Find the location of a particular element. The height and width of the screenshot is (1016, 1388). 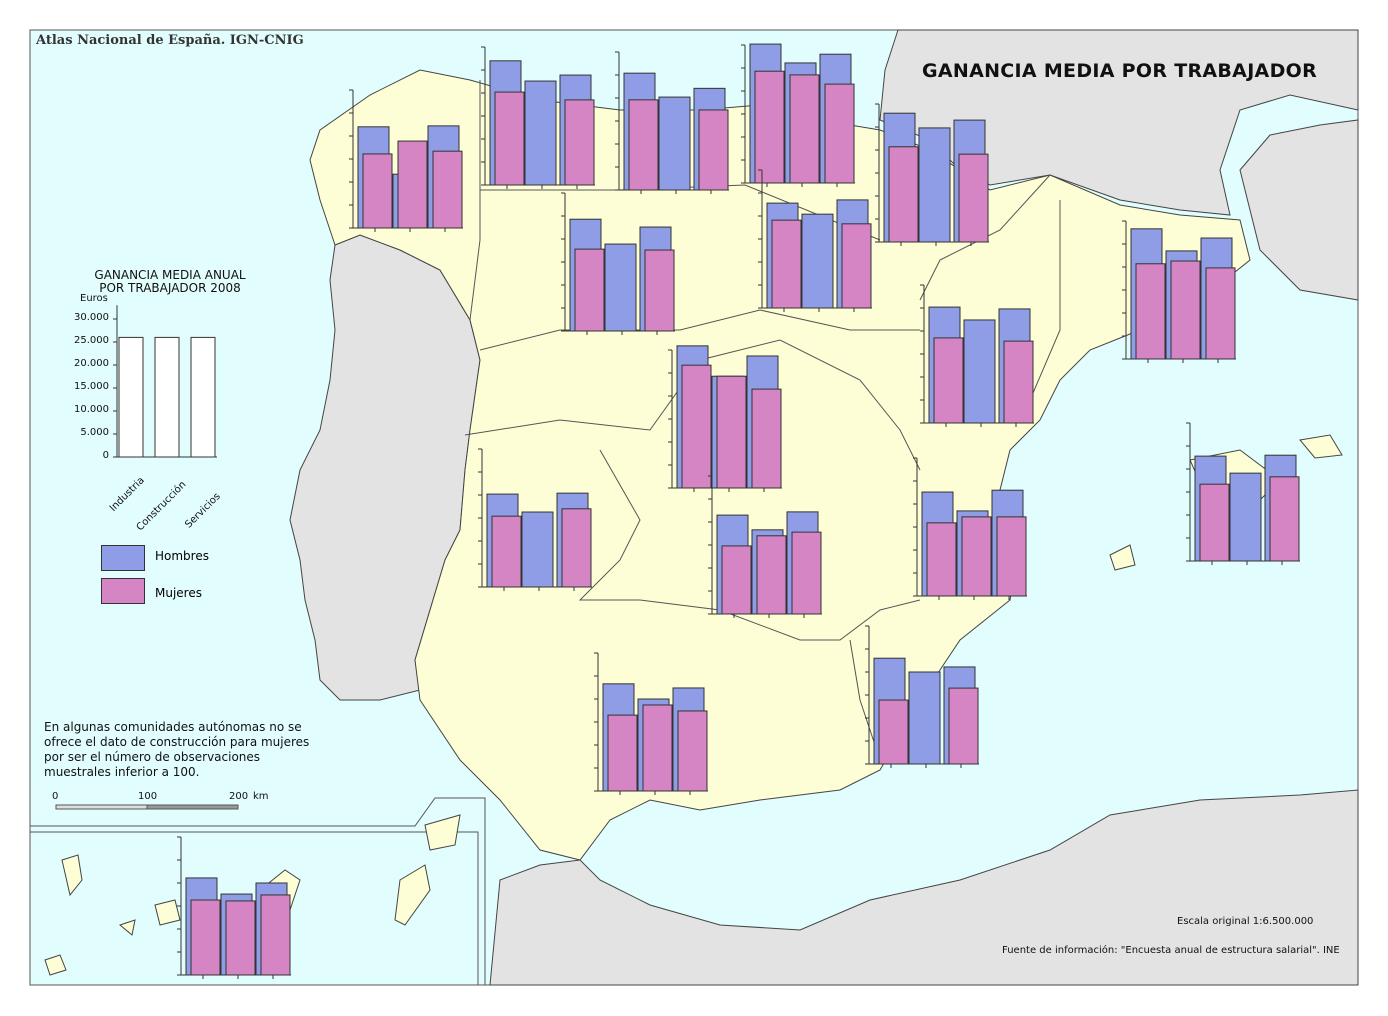

legend-chart is located at coordinates (165, 381).